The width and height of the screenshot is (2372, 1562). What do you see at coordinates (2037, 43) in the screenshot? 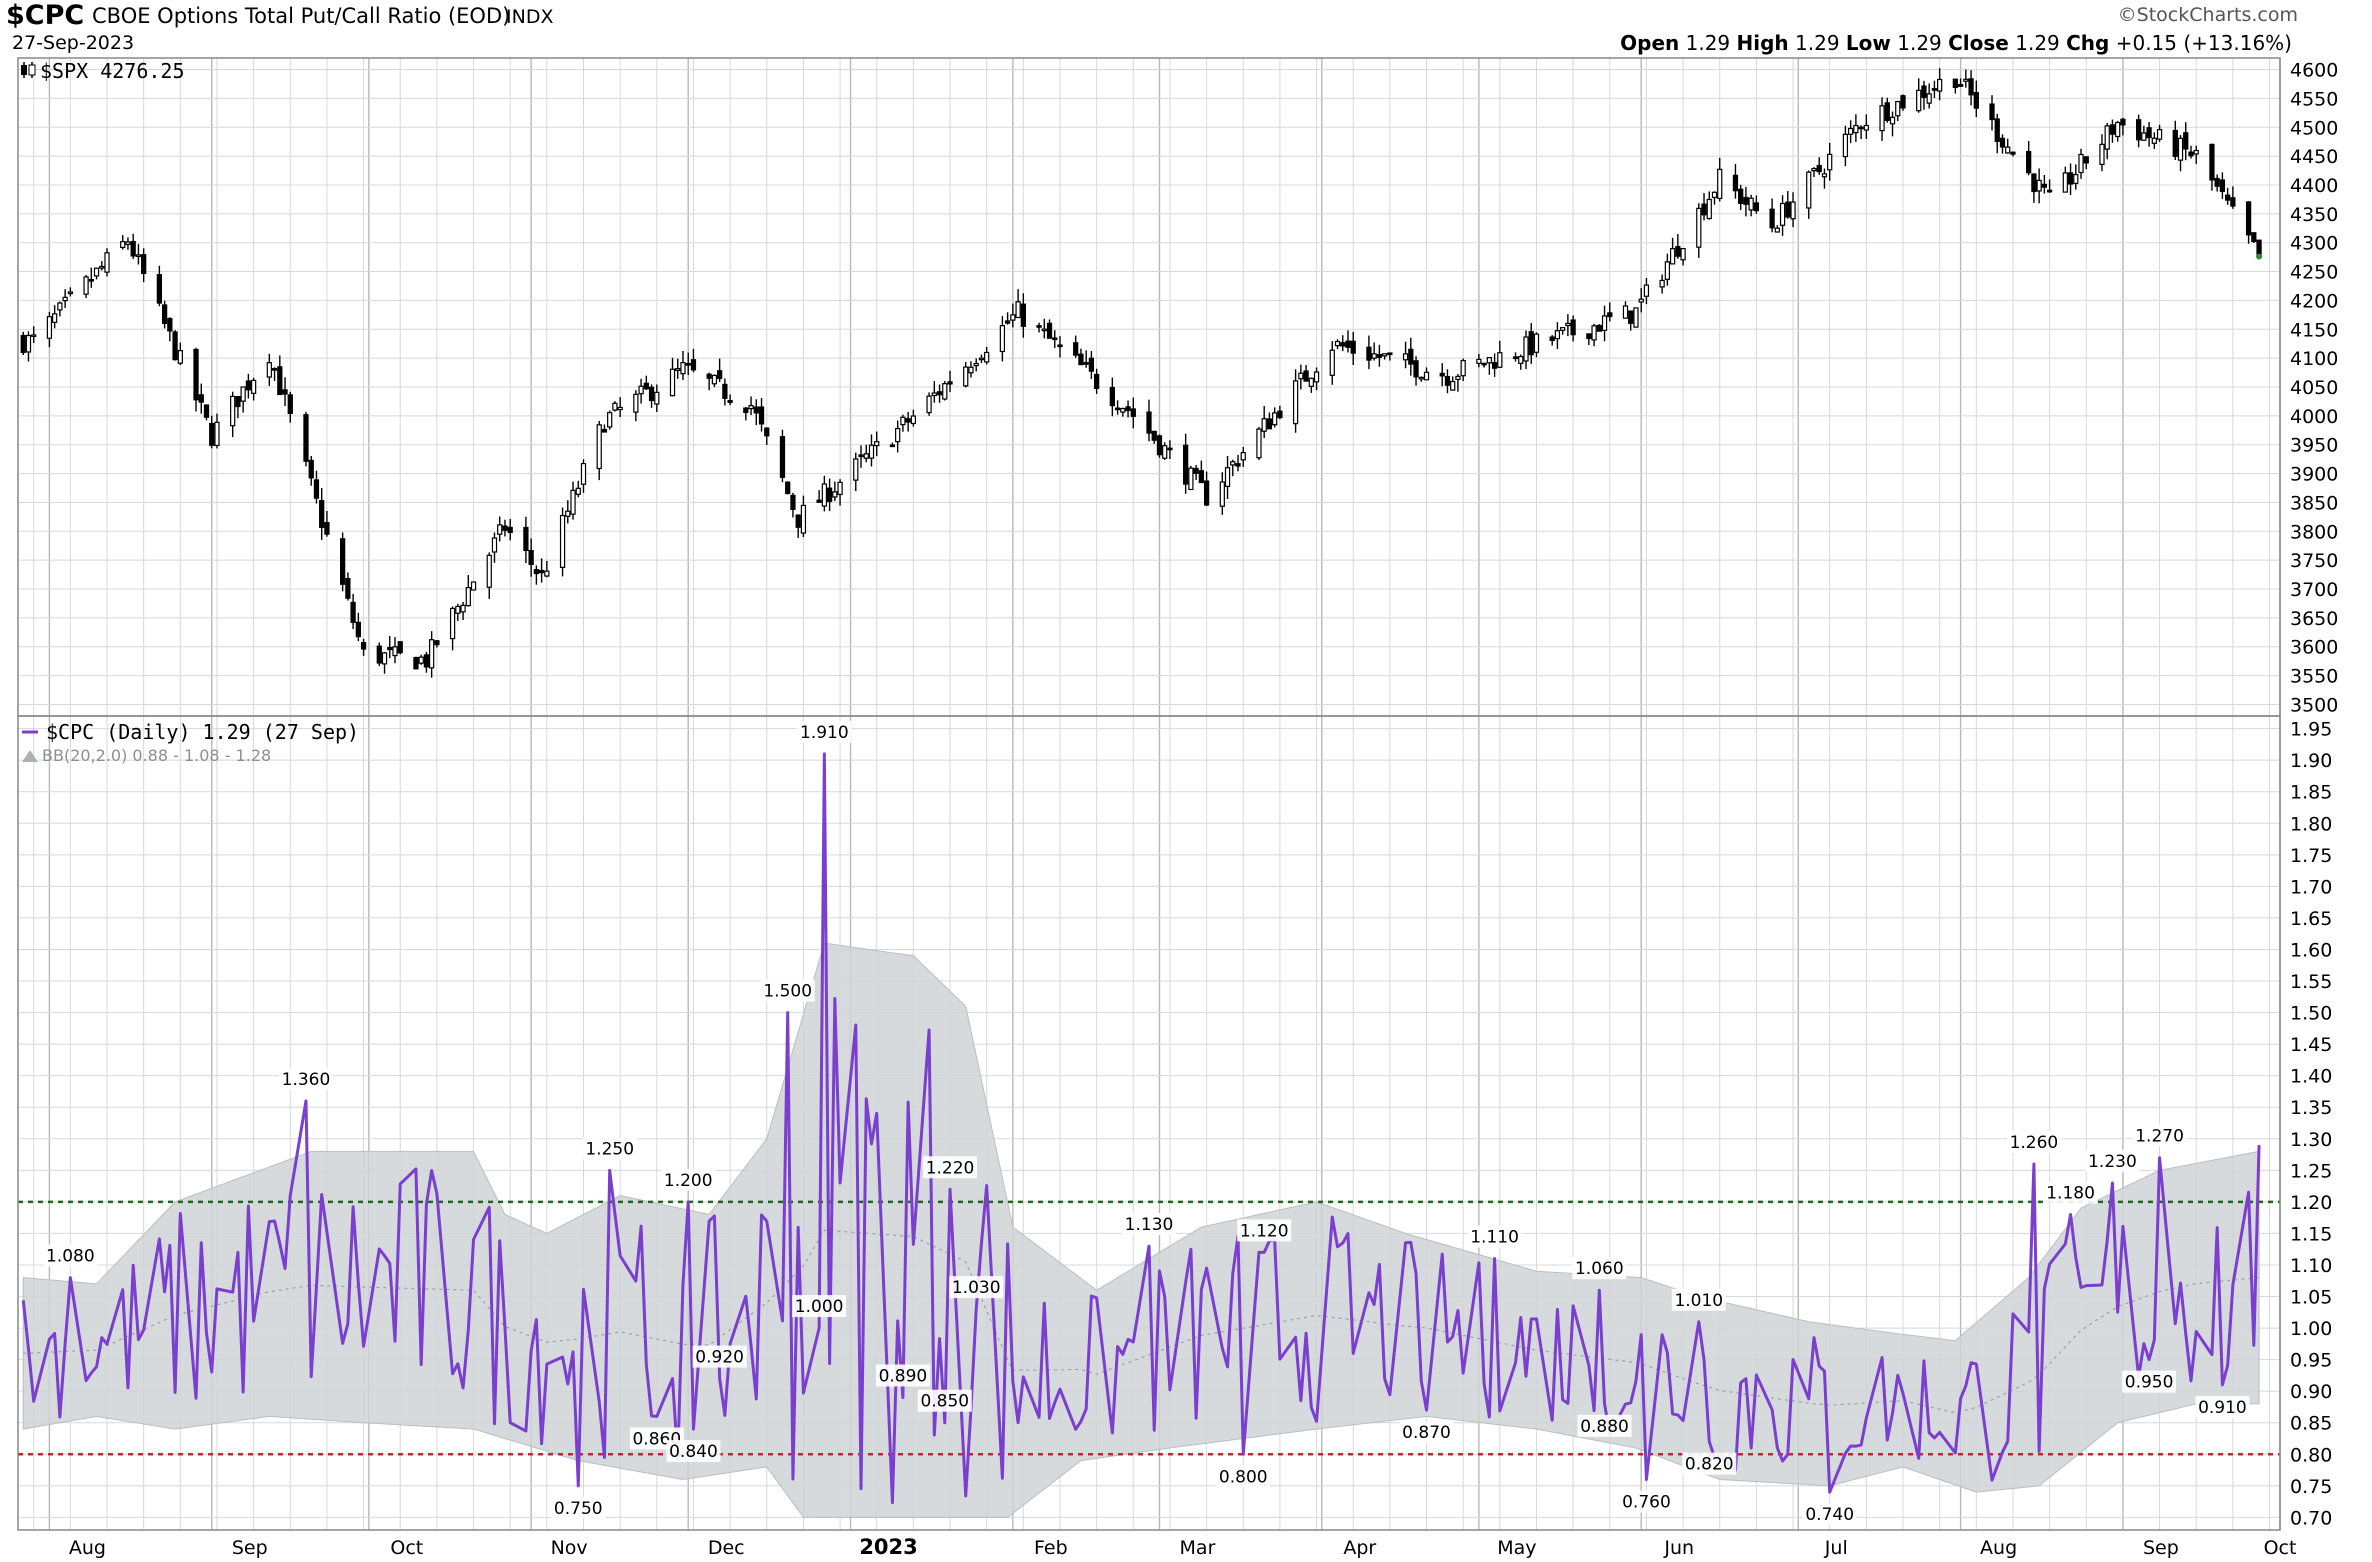
I see `close-value: 1.29` at bounding box center [2037, 43].